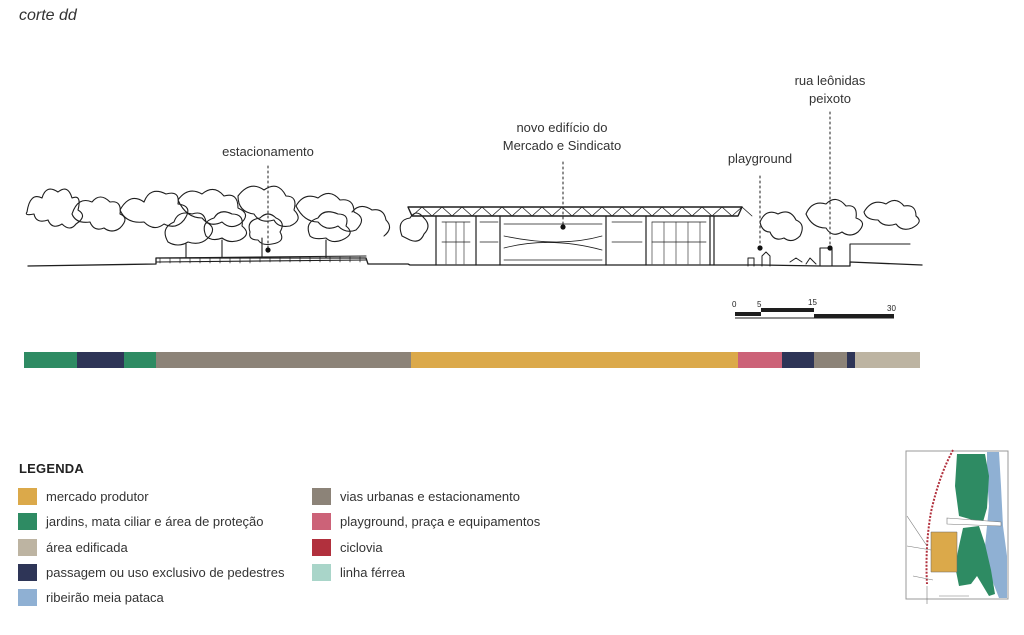 The width and height of the screenshot is (1024, 635). I want to click on scale-tick-label: 0, so click(734, 304).